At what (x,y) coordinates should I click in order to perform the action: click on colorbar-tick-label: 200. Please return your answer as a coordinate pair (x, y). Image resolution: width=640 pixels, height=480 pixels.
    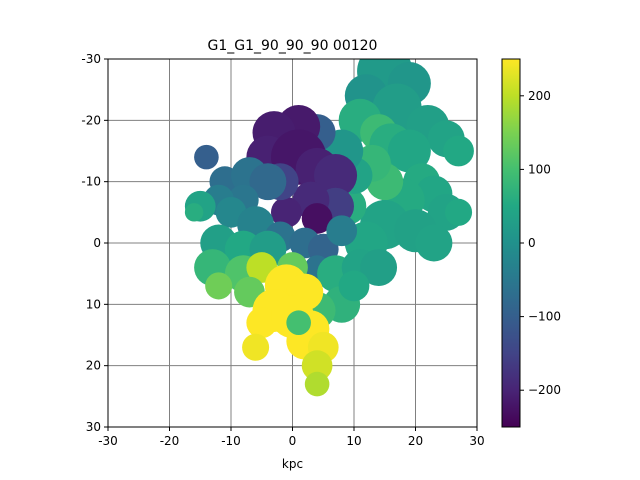
    Looking at the image, I should click on (539, 96).